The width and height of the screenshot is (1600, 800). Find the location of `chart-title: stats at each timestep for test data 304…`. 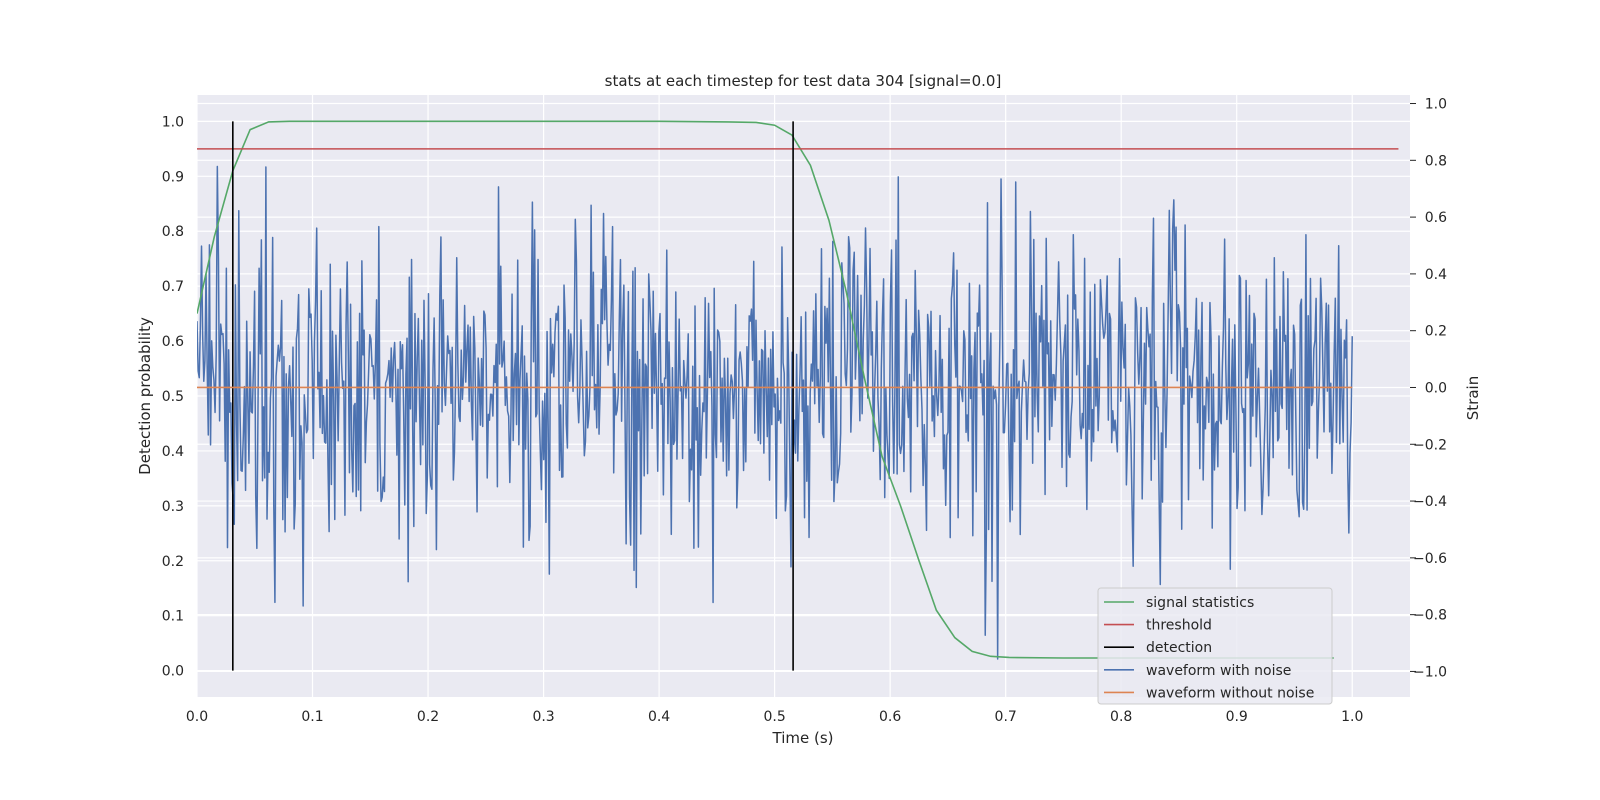

chart-title: stats at each timestep for test data 304… is located at coordinates (803, 81).